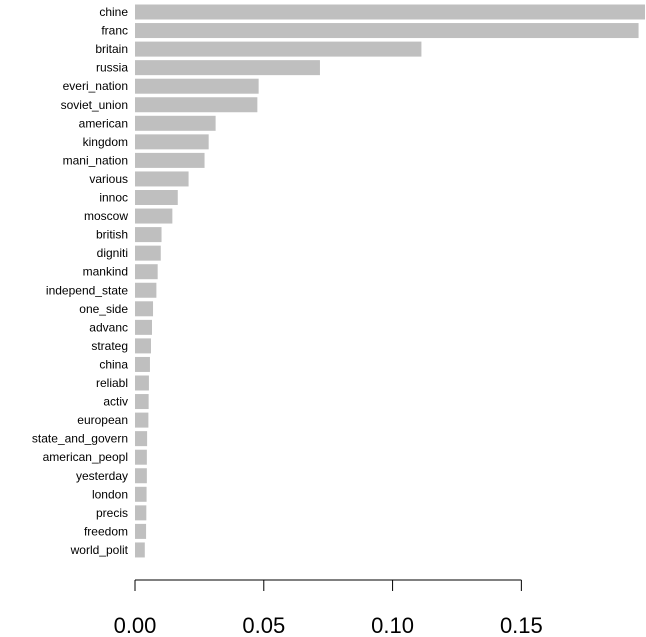 This screenshot has height=637, width=646. I want to click on category-label-independ_state: independ_state, so click(87, 290).